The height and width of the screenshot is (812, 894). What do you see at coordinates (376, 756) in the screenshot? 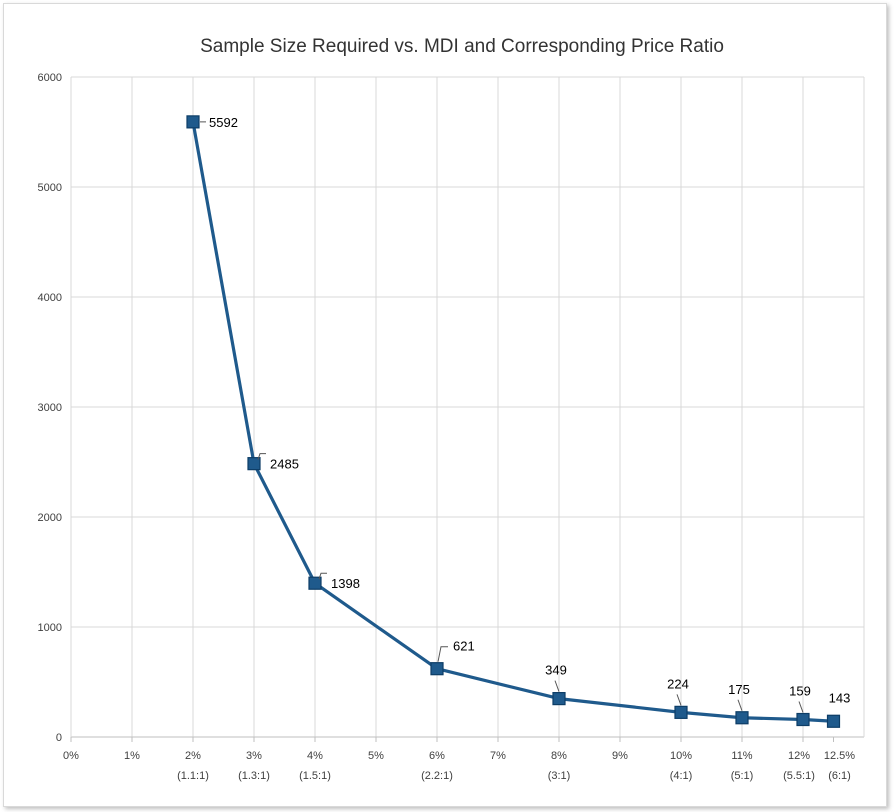
I see `x-tick-label: 5%` at bounding box center [376, 756].